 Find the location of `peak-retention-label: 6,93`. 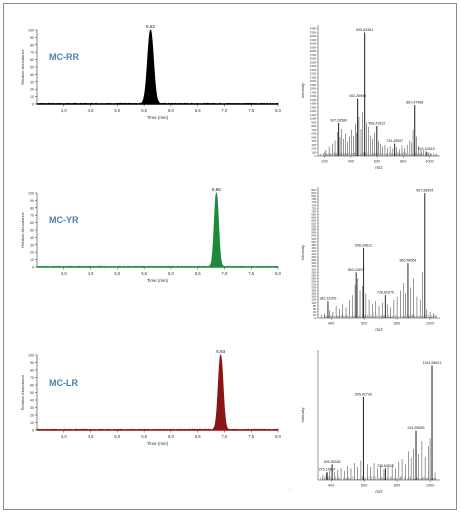

peak-retention-label: 6,93 is located at coordinates (220, 351).